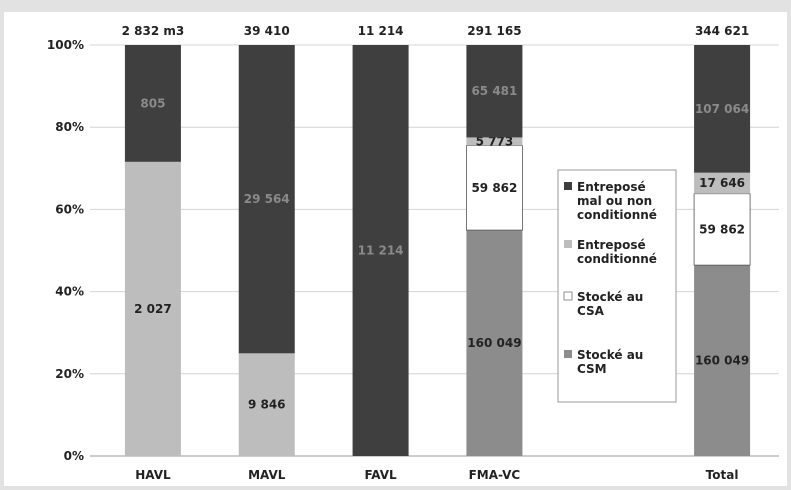  I want to click on bar-segment-havl-entrepos-conditionn, so click(152, 308).